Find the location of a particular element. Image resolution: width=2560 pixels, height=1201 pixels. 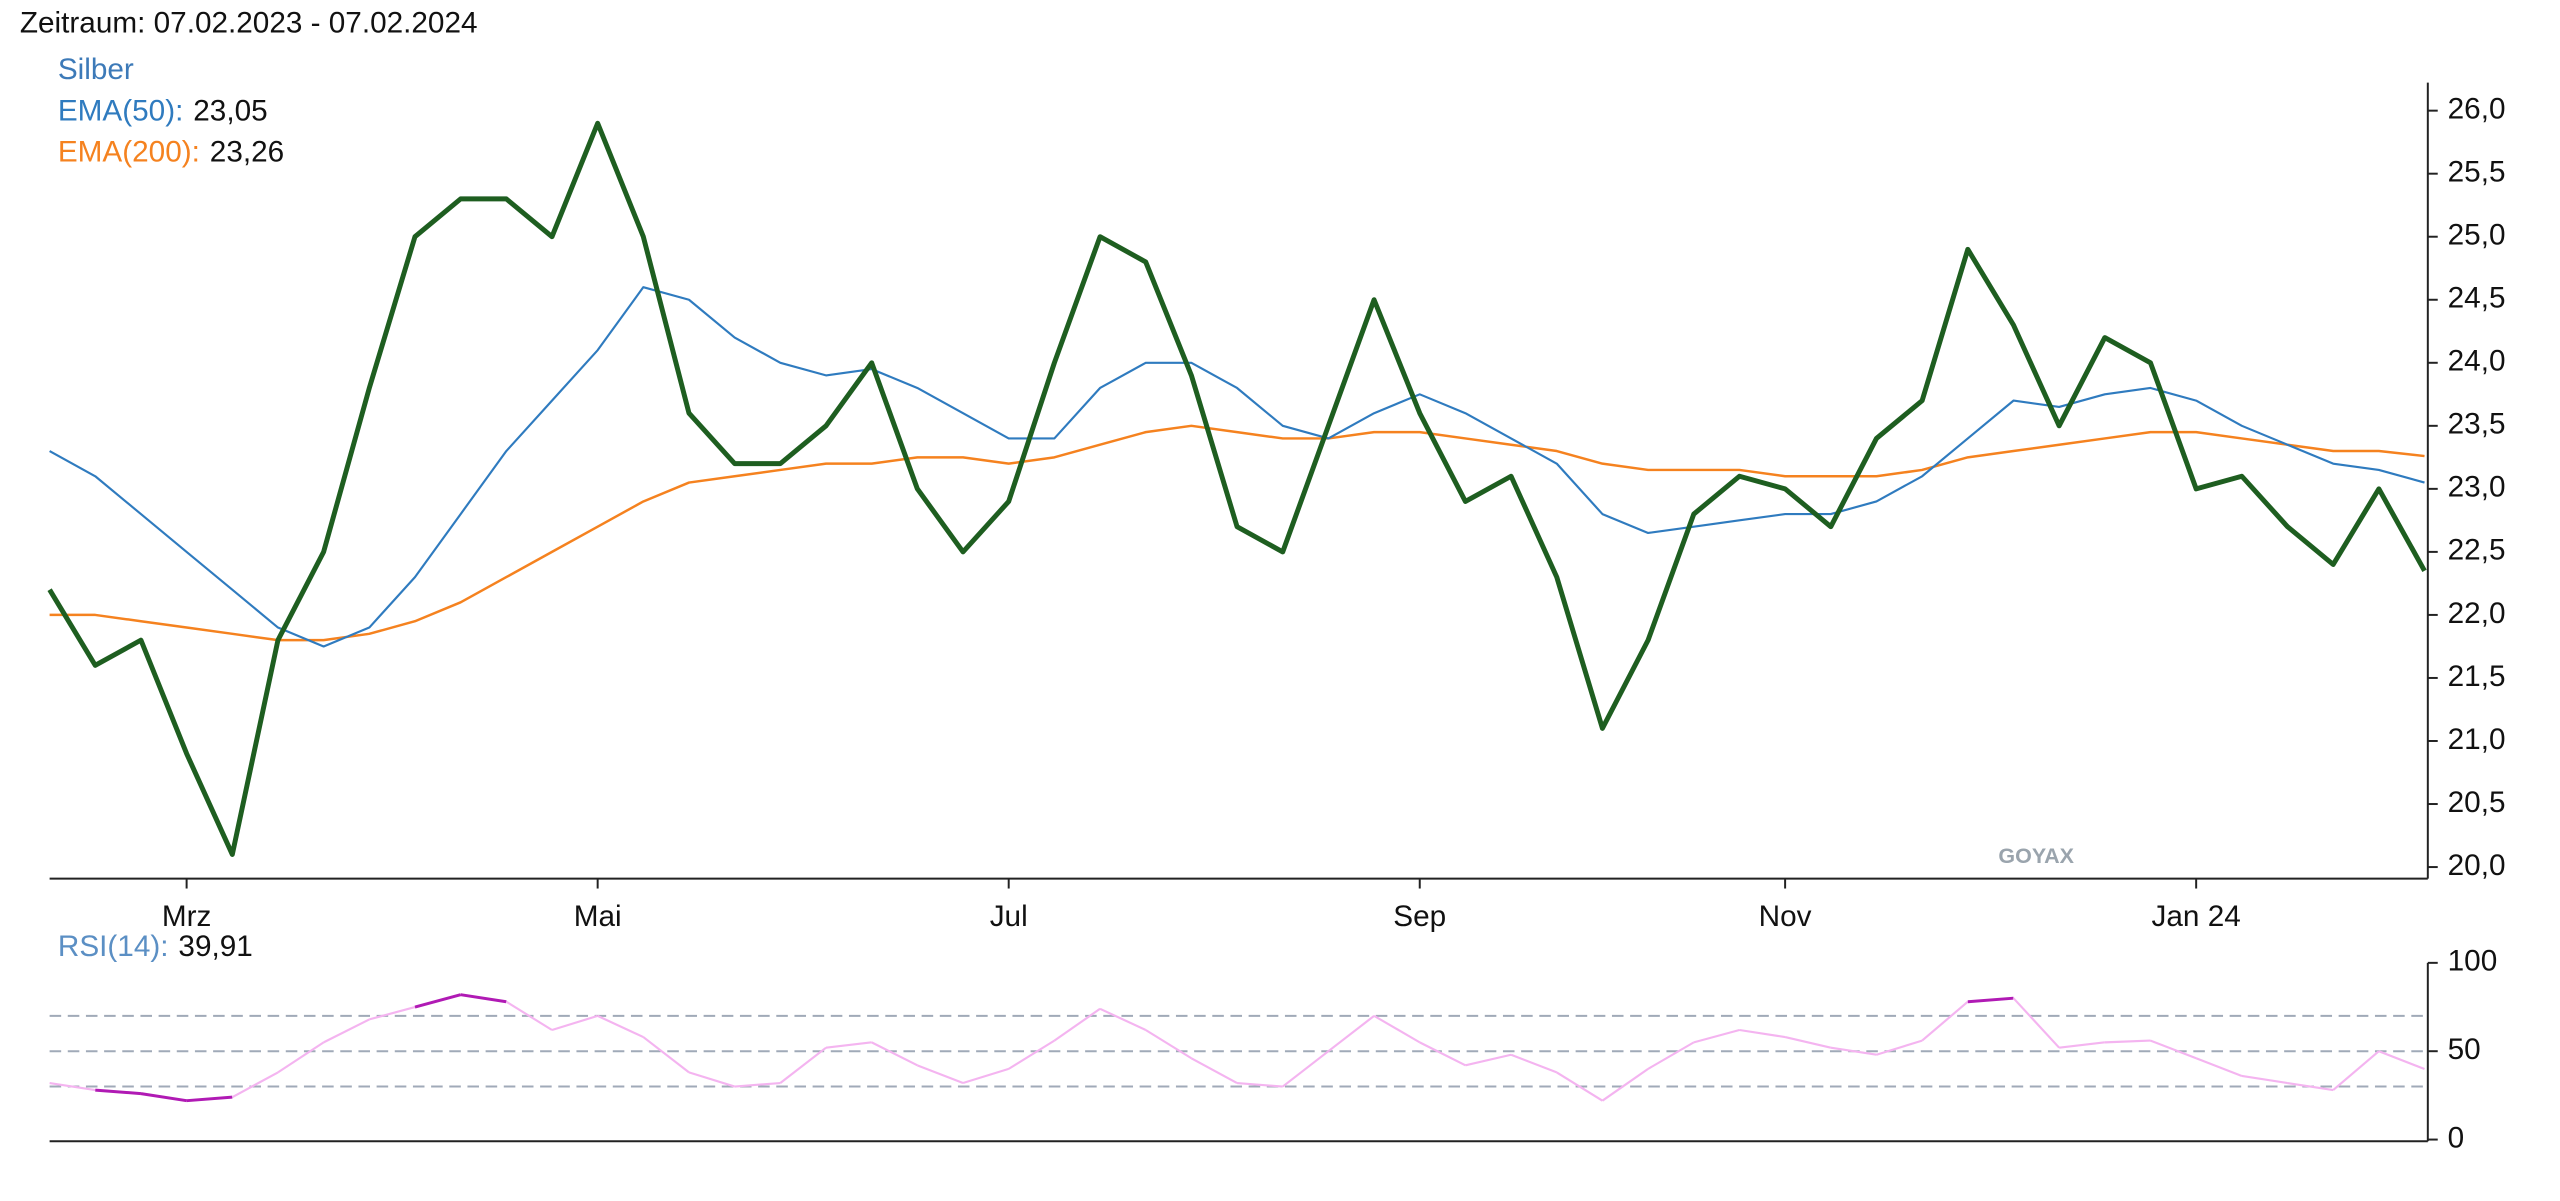

legend-name: EMA(200): is located at coordinates (129, 151).